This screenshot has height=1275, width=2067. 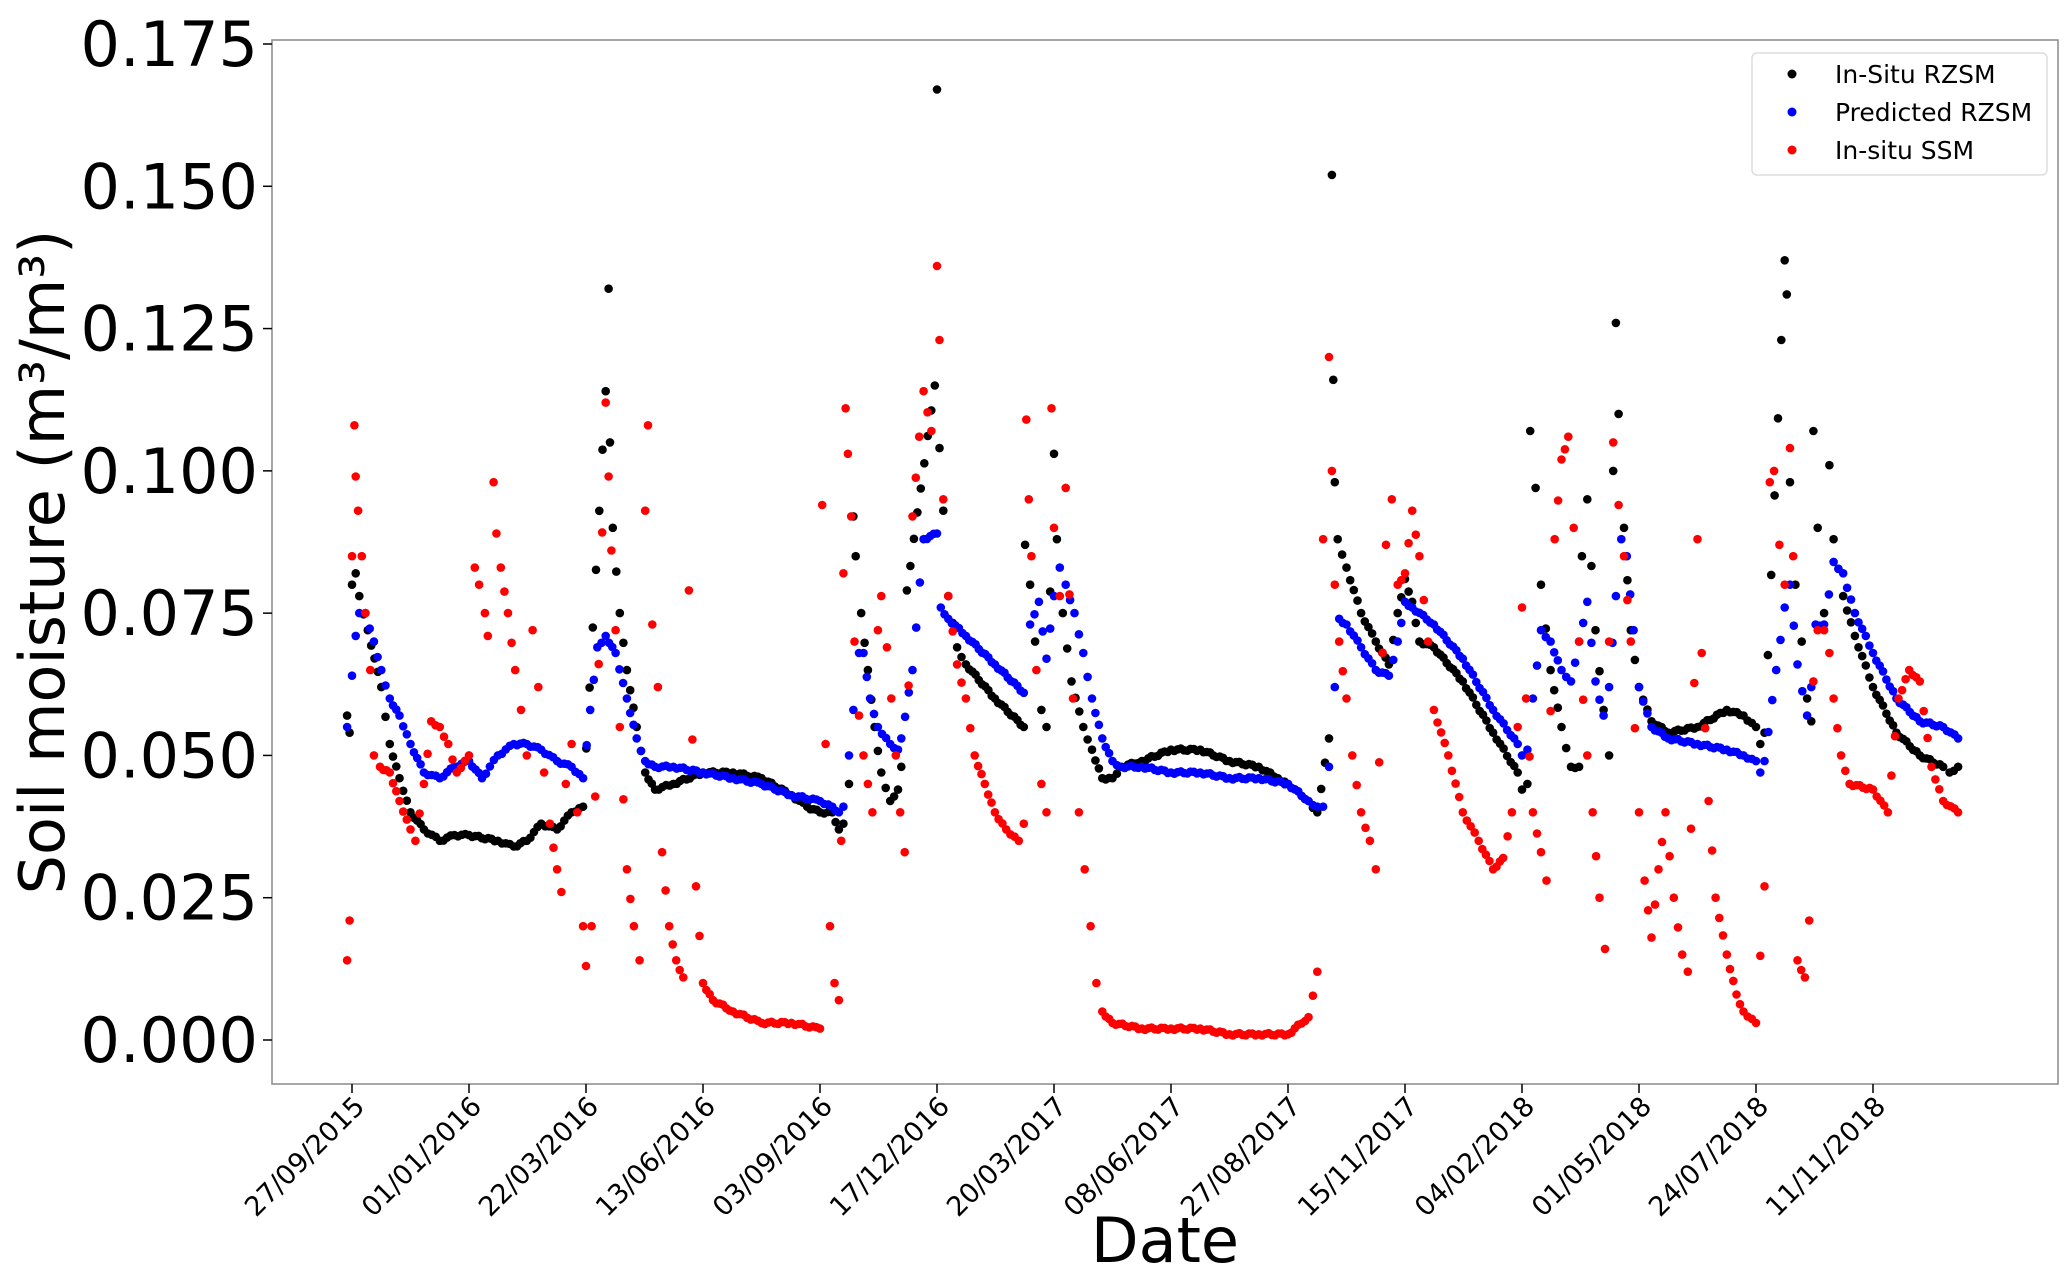 I want to click on x-tick-label: 17/12/2016, so click(x=890, y=1157).